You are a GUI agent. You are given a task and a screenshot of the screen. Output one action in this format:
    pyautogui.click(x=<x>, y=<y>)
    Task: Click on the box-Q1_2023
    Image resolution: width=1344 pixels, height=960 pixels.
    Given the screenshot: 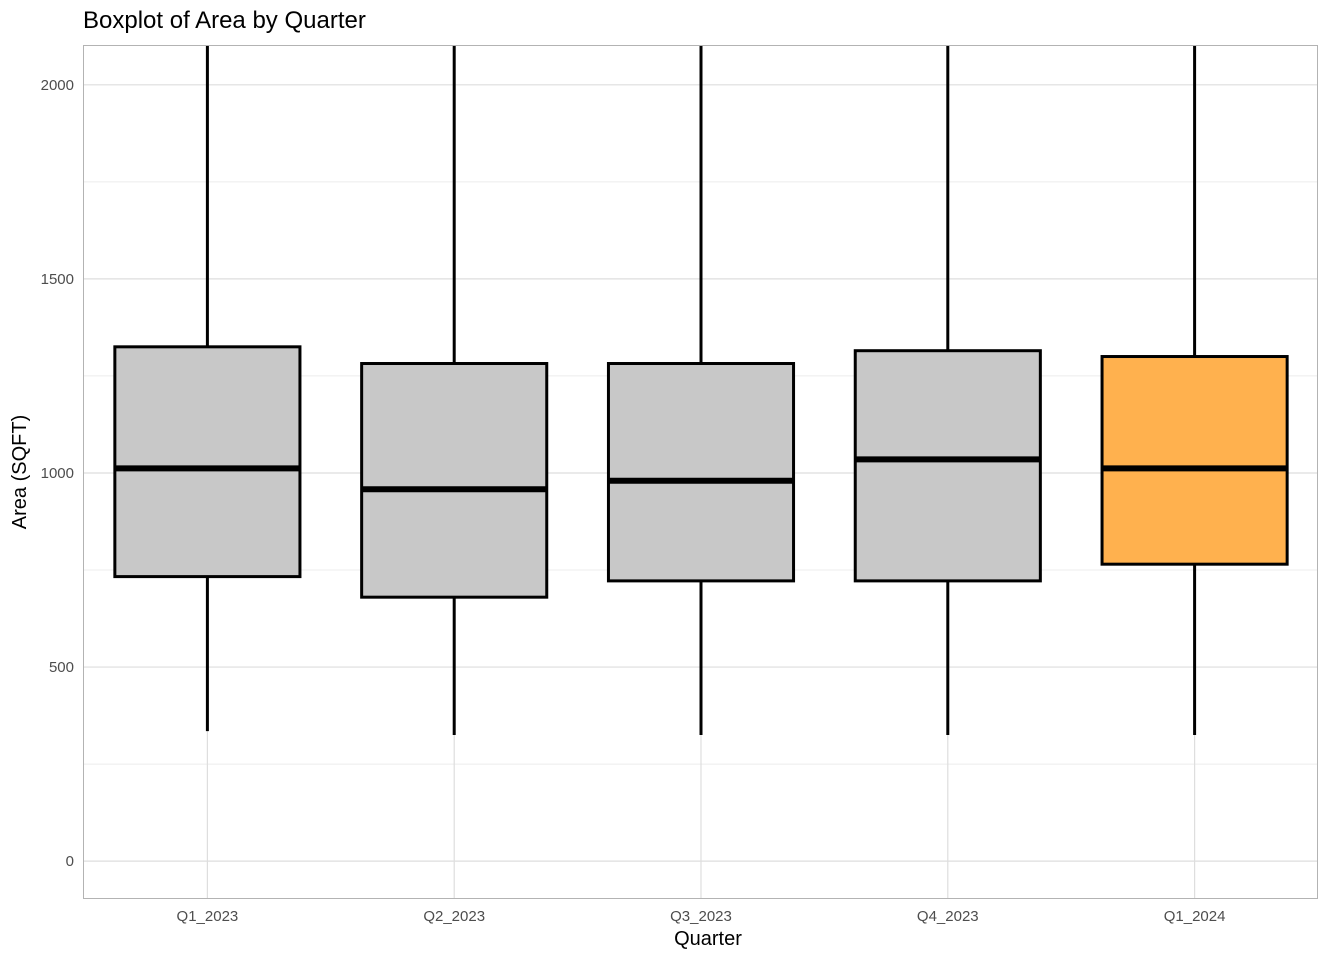 What is the action you would take?
    pyautogui.click(x=207, y=389)
    